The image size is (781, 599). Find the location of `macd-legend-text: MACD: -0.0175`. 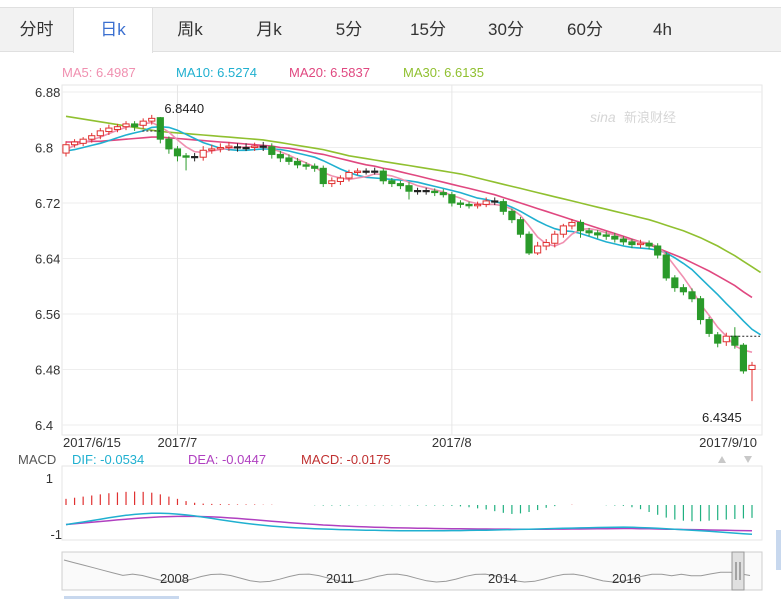

macd-legend-text: MACD: -0.0175 is located at coordinates (346, 459).